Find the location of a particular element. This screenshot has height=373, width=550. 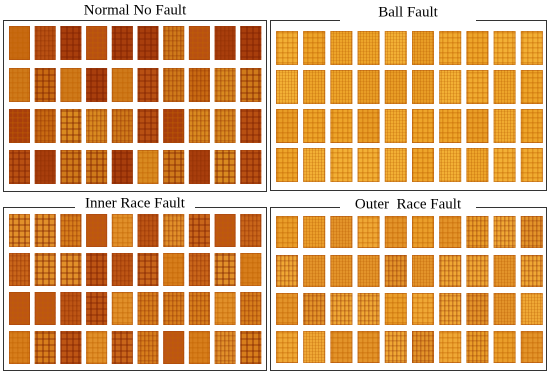

title-backdrop is located at coordinates (408, 205).